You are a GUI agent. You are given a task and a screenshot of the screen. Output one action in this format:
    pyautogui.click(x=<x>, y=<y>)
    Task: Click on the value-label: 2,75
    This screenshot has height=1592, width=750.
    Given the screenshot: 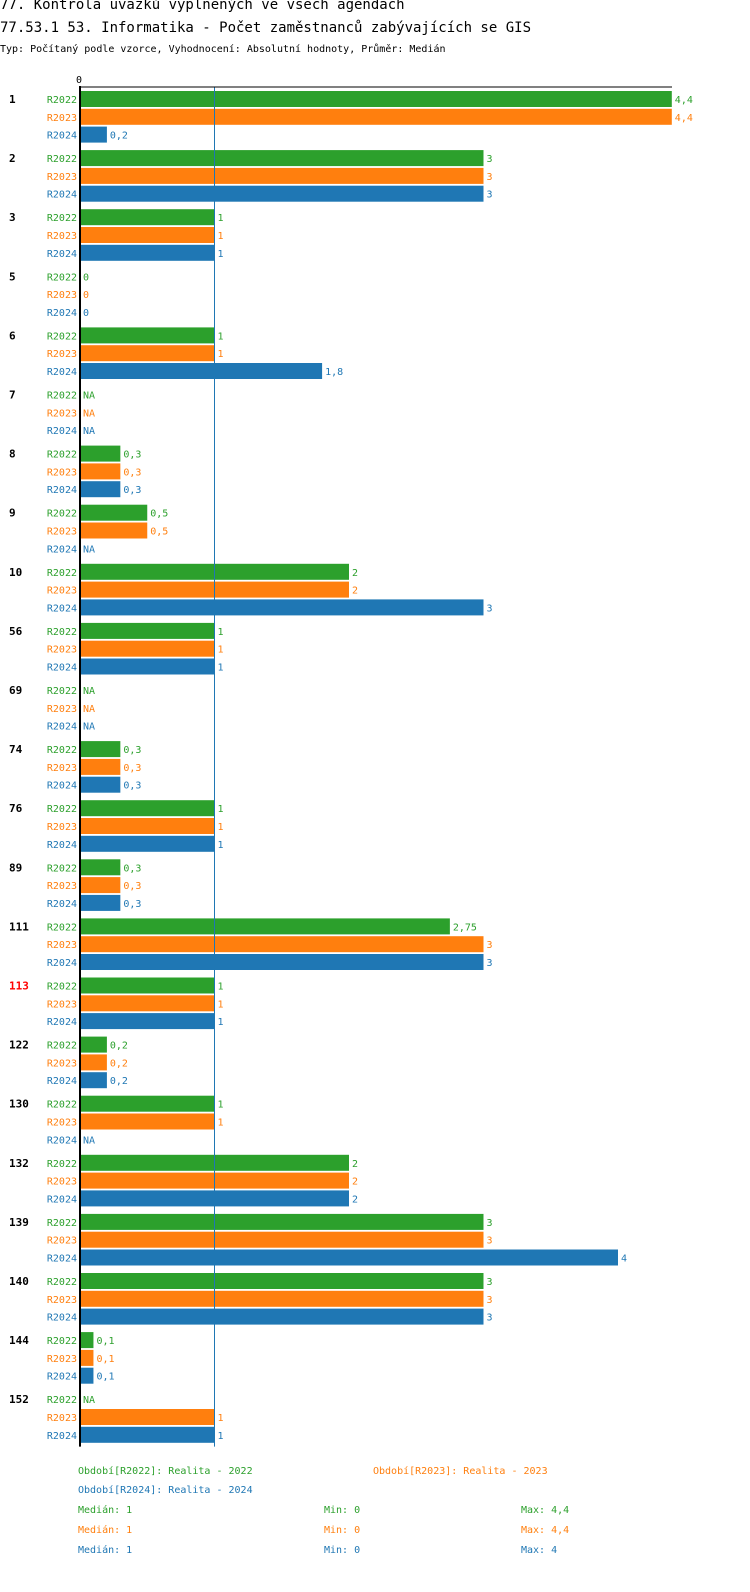 What is the action you would take?
    pyautogui.click(x=465, y=927)
    